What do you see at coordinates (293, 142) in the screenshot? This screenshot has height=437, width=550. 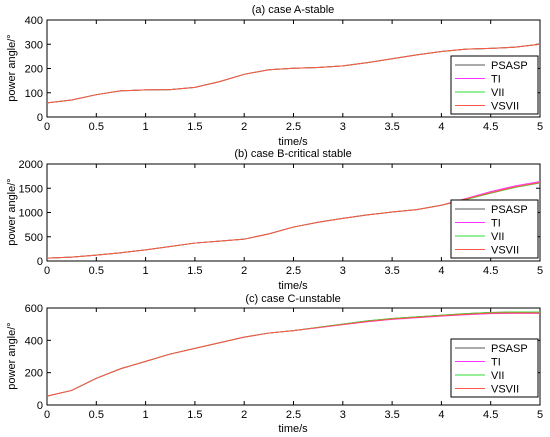 I see `panel-a-xlabel: time/s` at bounding box center [293, 142].